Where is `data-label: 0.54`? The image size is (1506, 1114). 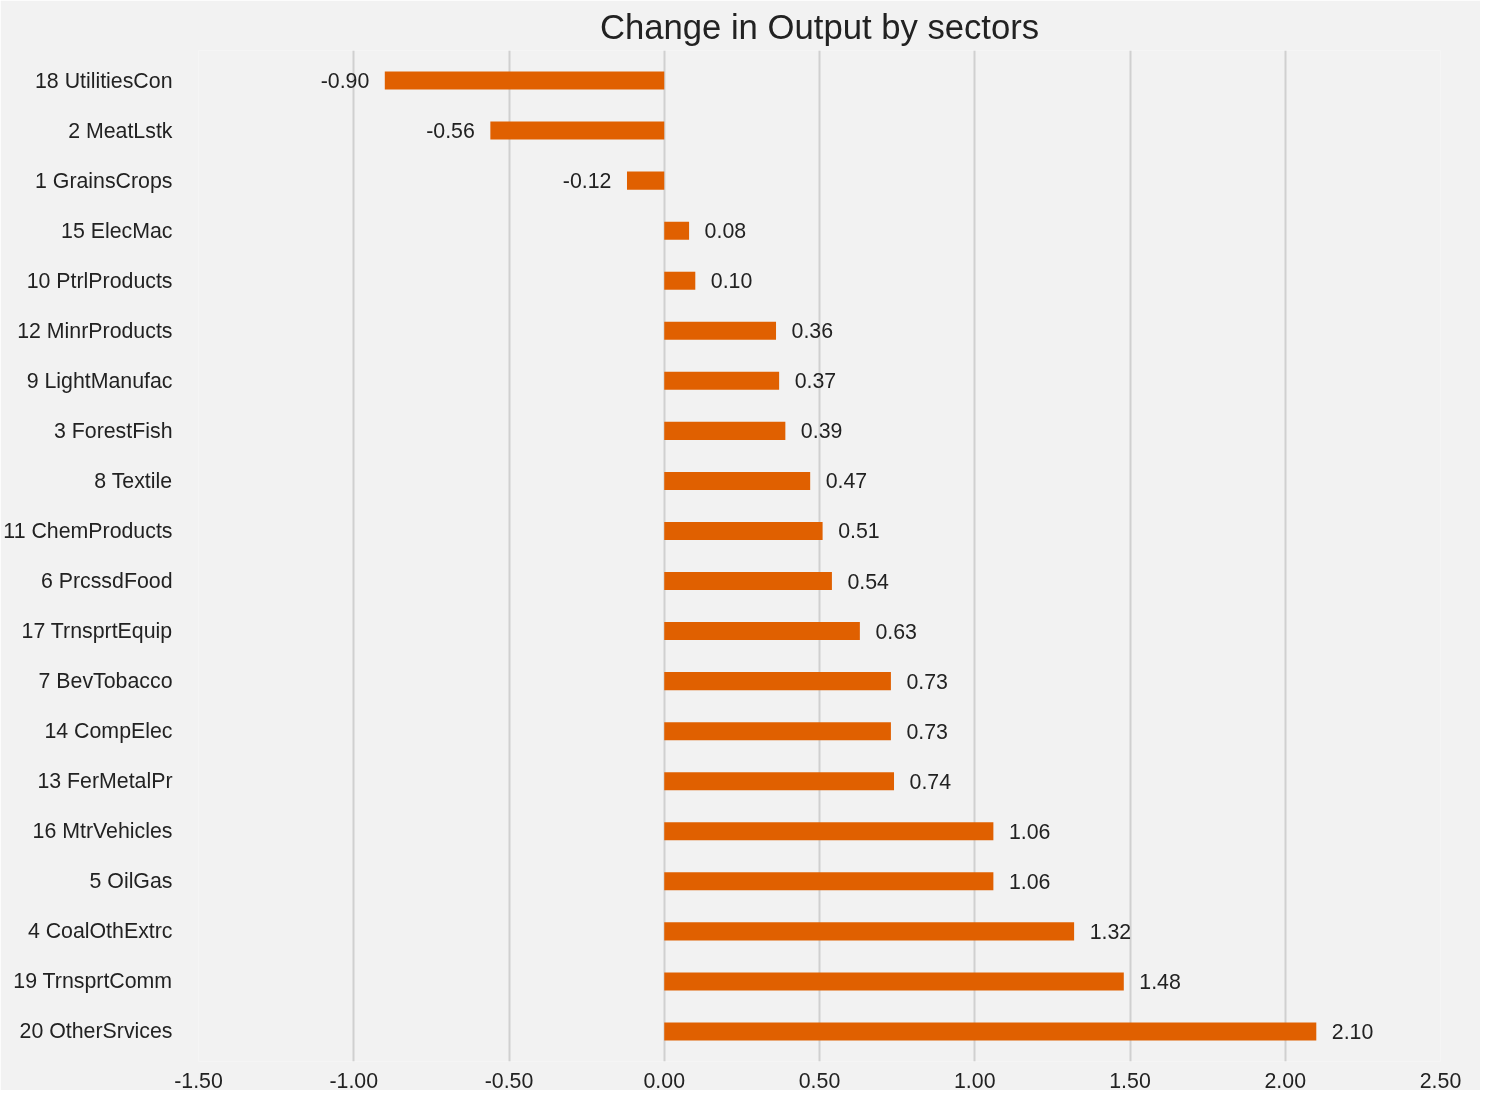 data-label: 0.54 is located at coordinates (868, 581).